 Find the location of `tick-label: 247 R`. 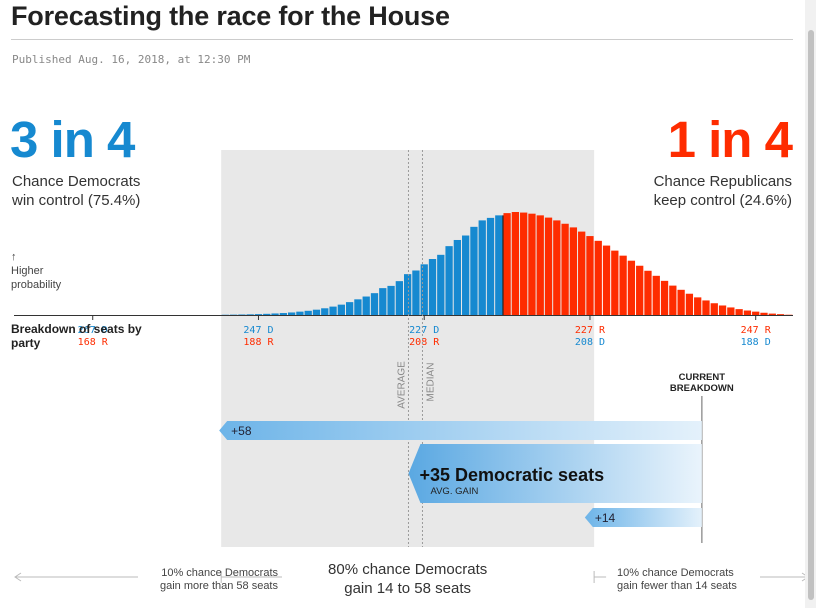

tick-label: 247 R is located at coordinates (756, 330).